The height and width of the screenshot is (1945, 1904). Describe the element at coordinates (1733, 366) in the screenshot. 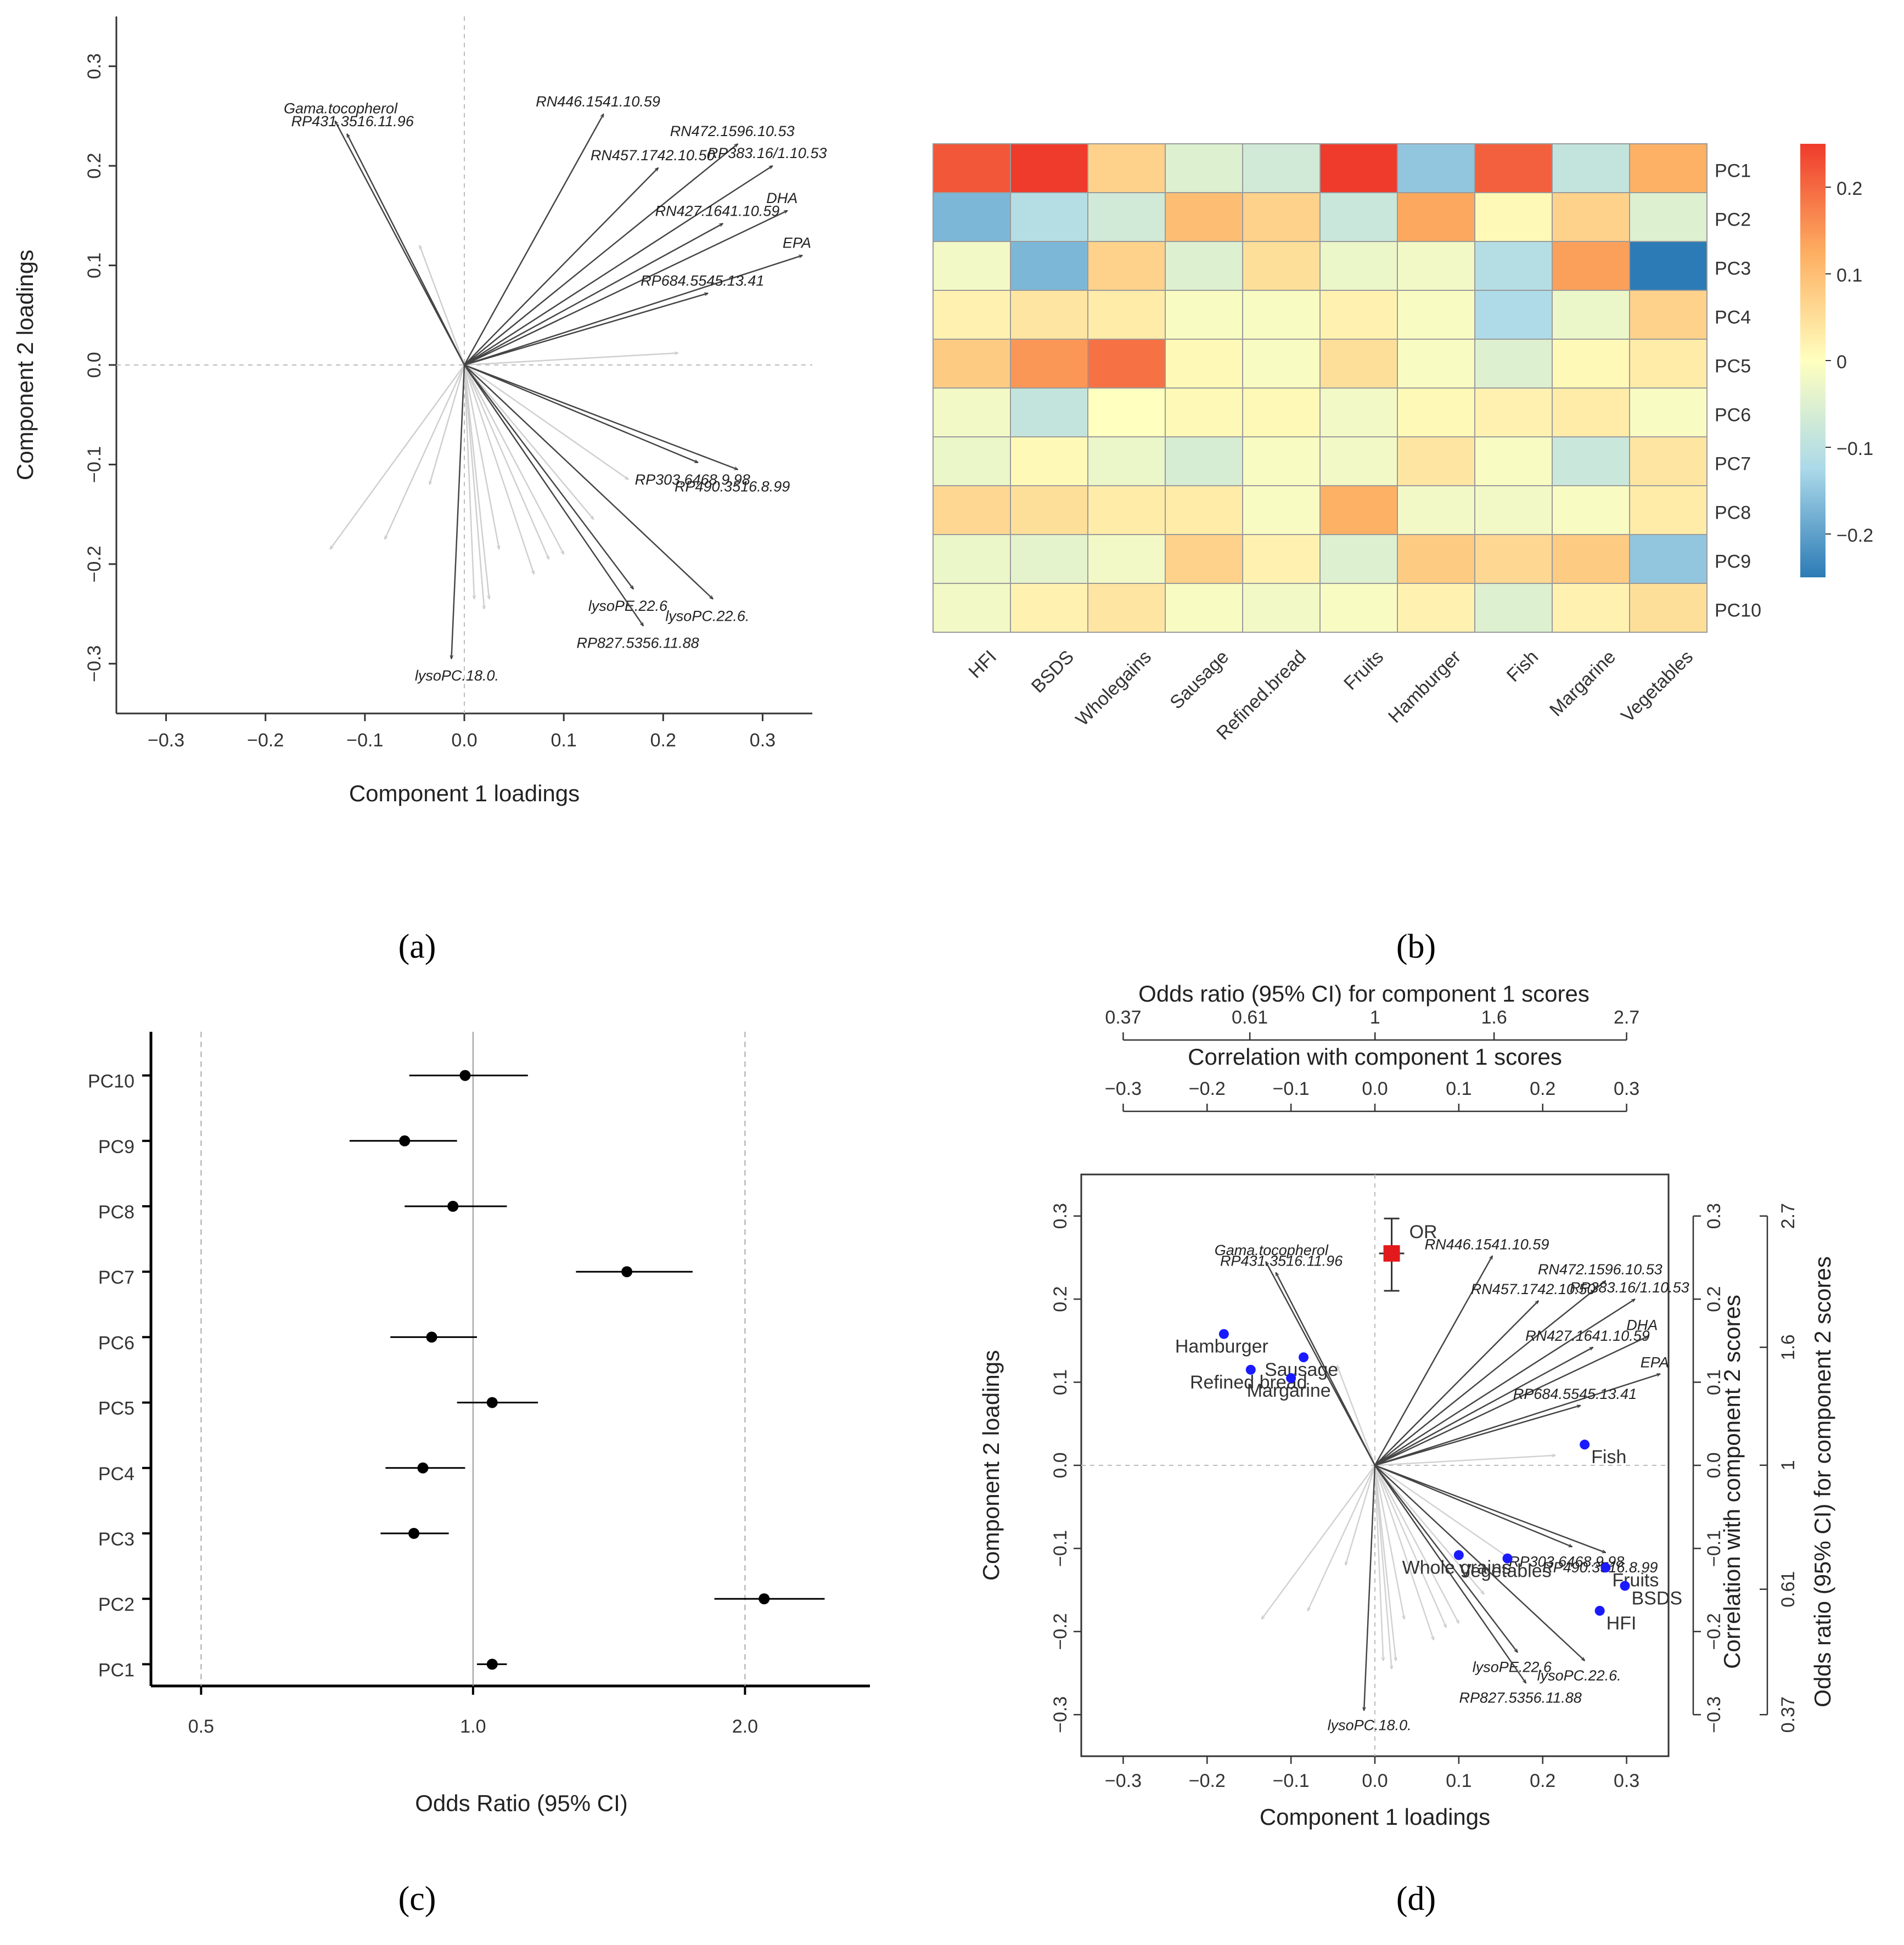

I see `heat-row-label: PC5` at that location.